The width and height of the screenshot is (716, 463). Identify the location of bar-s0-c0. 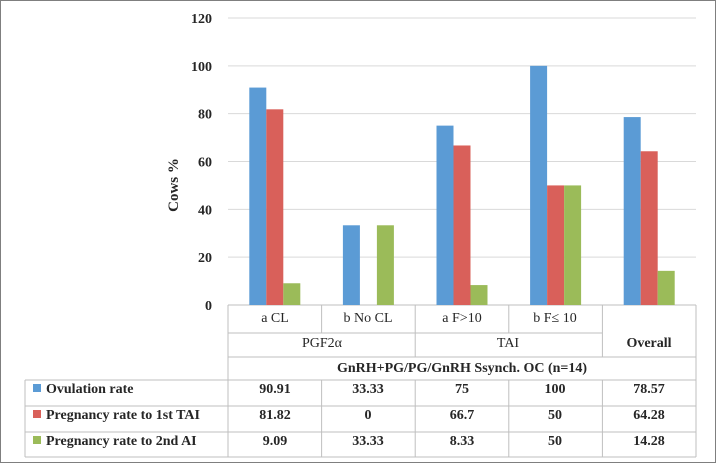
(258, 196).